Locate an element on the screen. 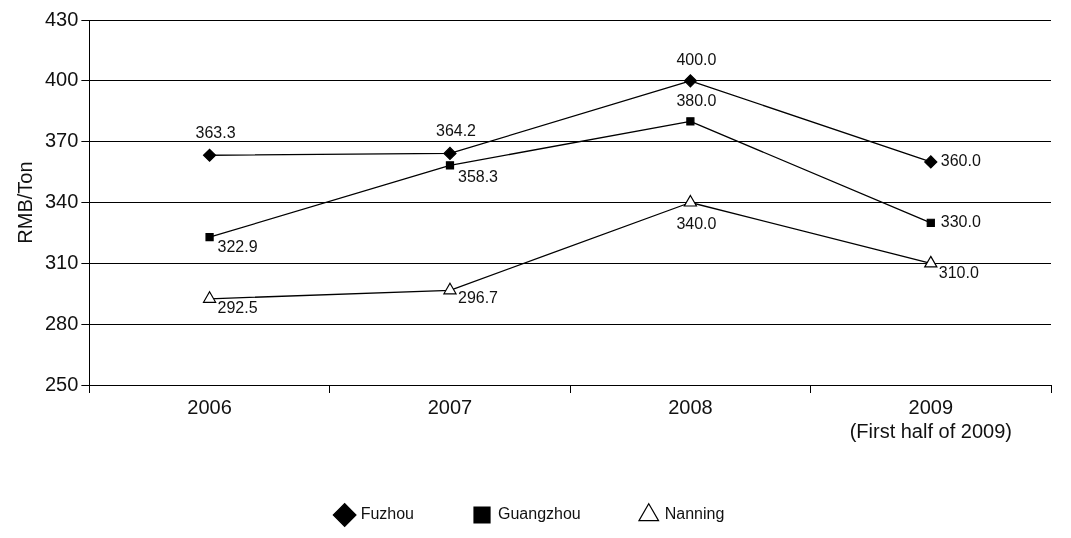  x-tick-label: 2006 is located at coordinates (209, 406).